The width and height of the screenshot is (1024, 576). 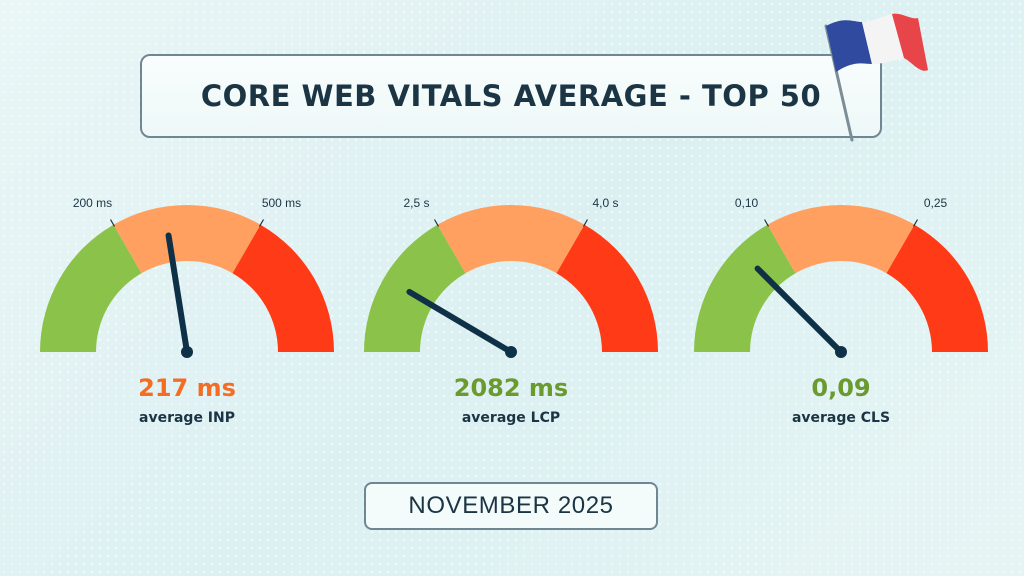 I want to click on gauge-inp-poor-segment, so click(x=283, y=288).